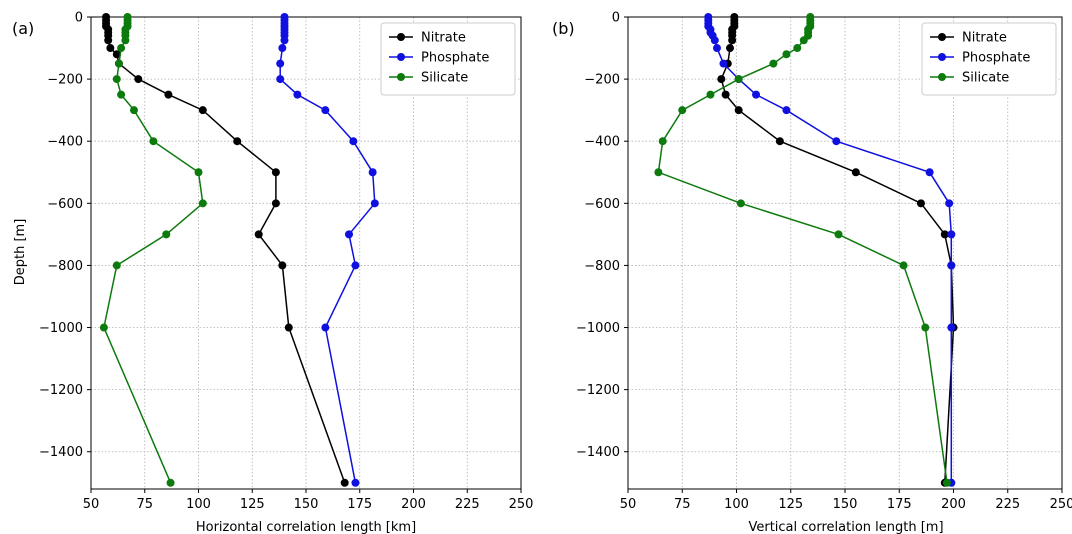 This screenshot has height=534, width=1072. Describe the element at coordinates (413, 504) in the screenshot. I see `x-tick-label: 200` at that location.